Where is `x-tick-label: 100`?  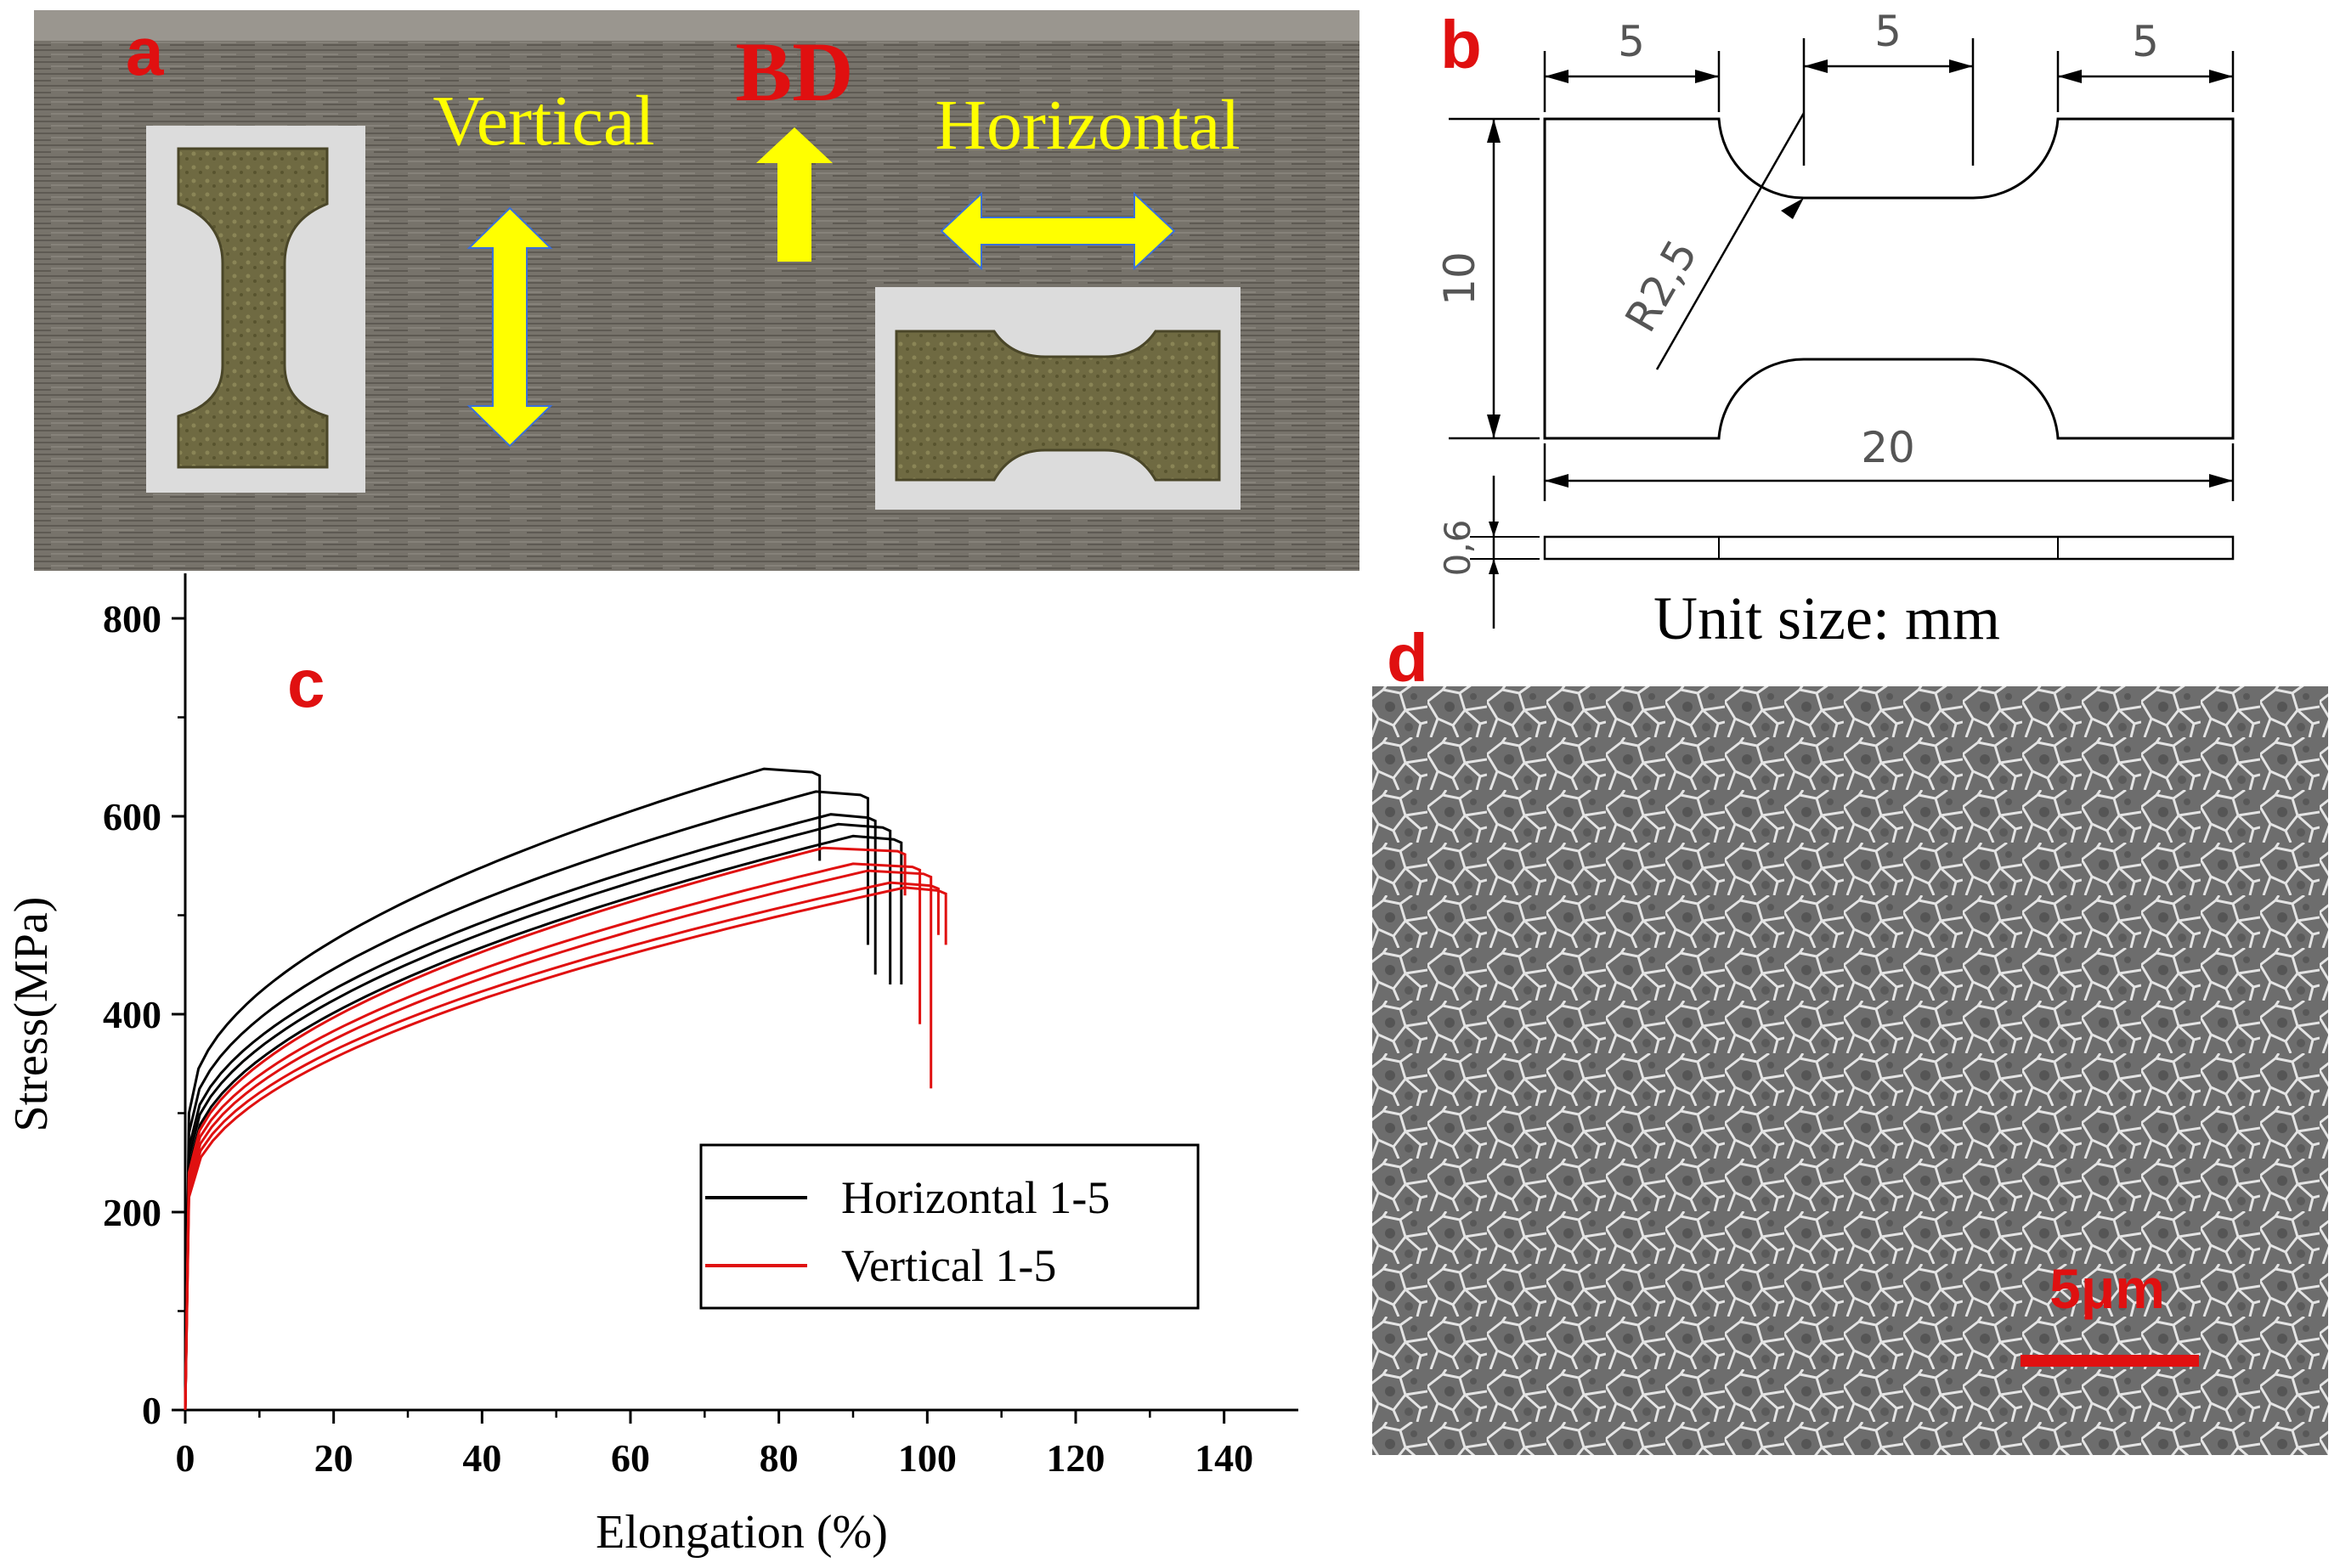 x-tick-label: 100 is located at coordinates (927, 1458).